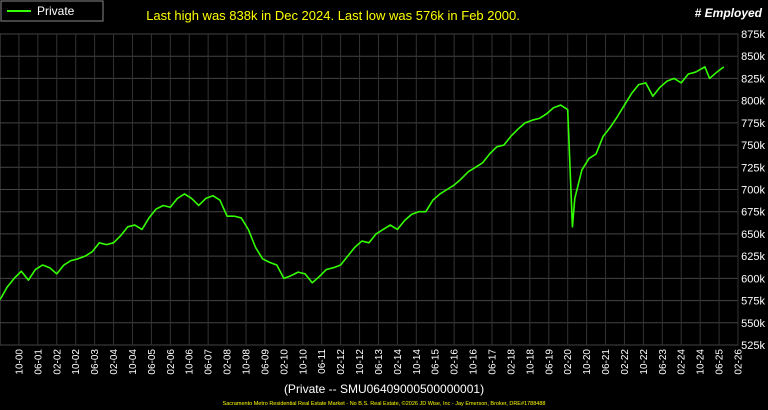 Image resolution: width=768 pixels, height=410 pixels. Describe the element at coordinates (753, 168) in the screenshot. I see `y-tick-label: 725k` at that location.